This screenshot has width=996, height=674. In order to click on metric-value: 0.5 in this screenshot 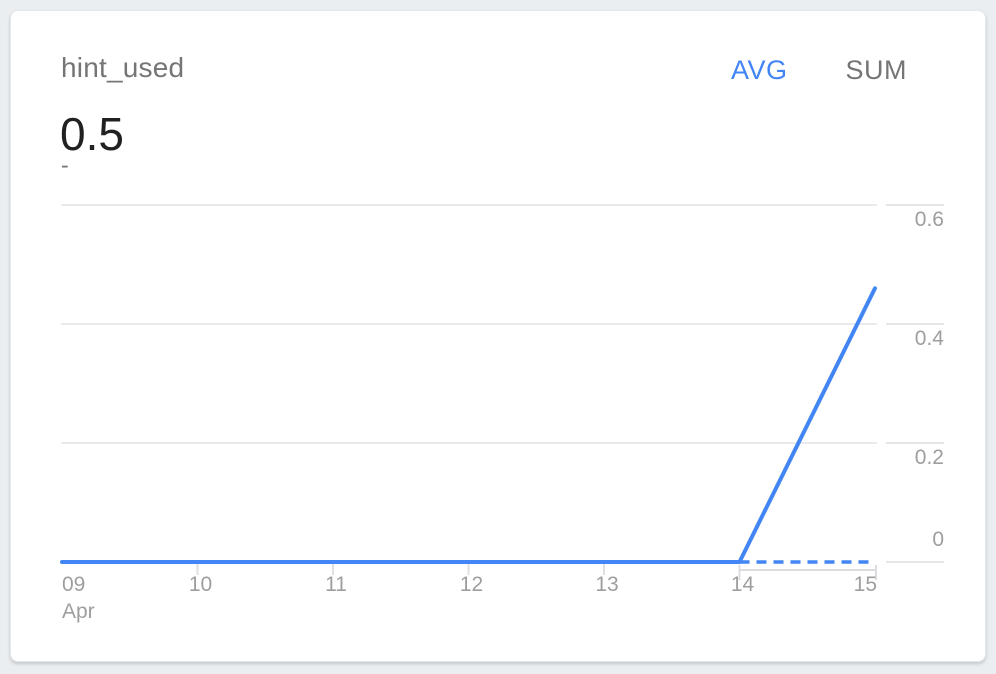, I will do `click(92, 134)`.